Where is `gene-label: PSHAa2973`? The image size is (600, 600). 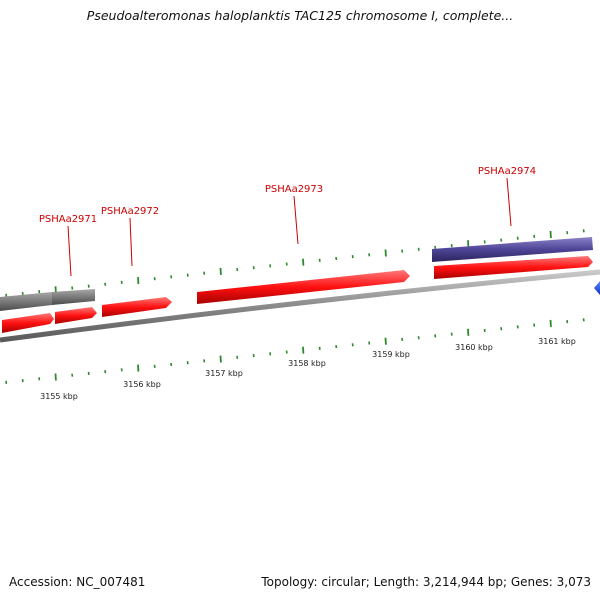 gene-label: PSHAa2973 is located at coordinates (294, 189).